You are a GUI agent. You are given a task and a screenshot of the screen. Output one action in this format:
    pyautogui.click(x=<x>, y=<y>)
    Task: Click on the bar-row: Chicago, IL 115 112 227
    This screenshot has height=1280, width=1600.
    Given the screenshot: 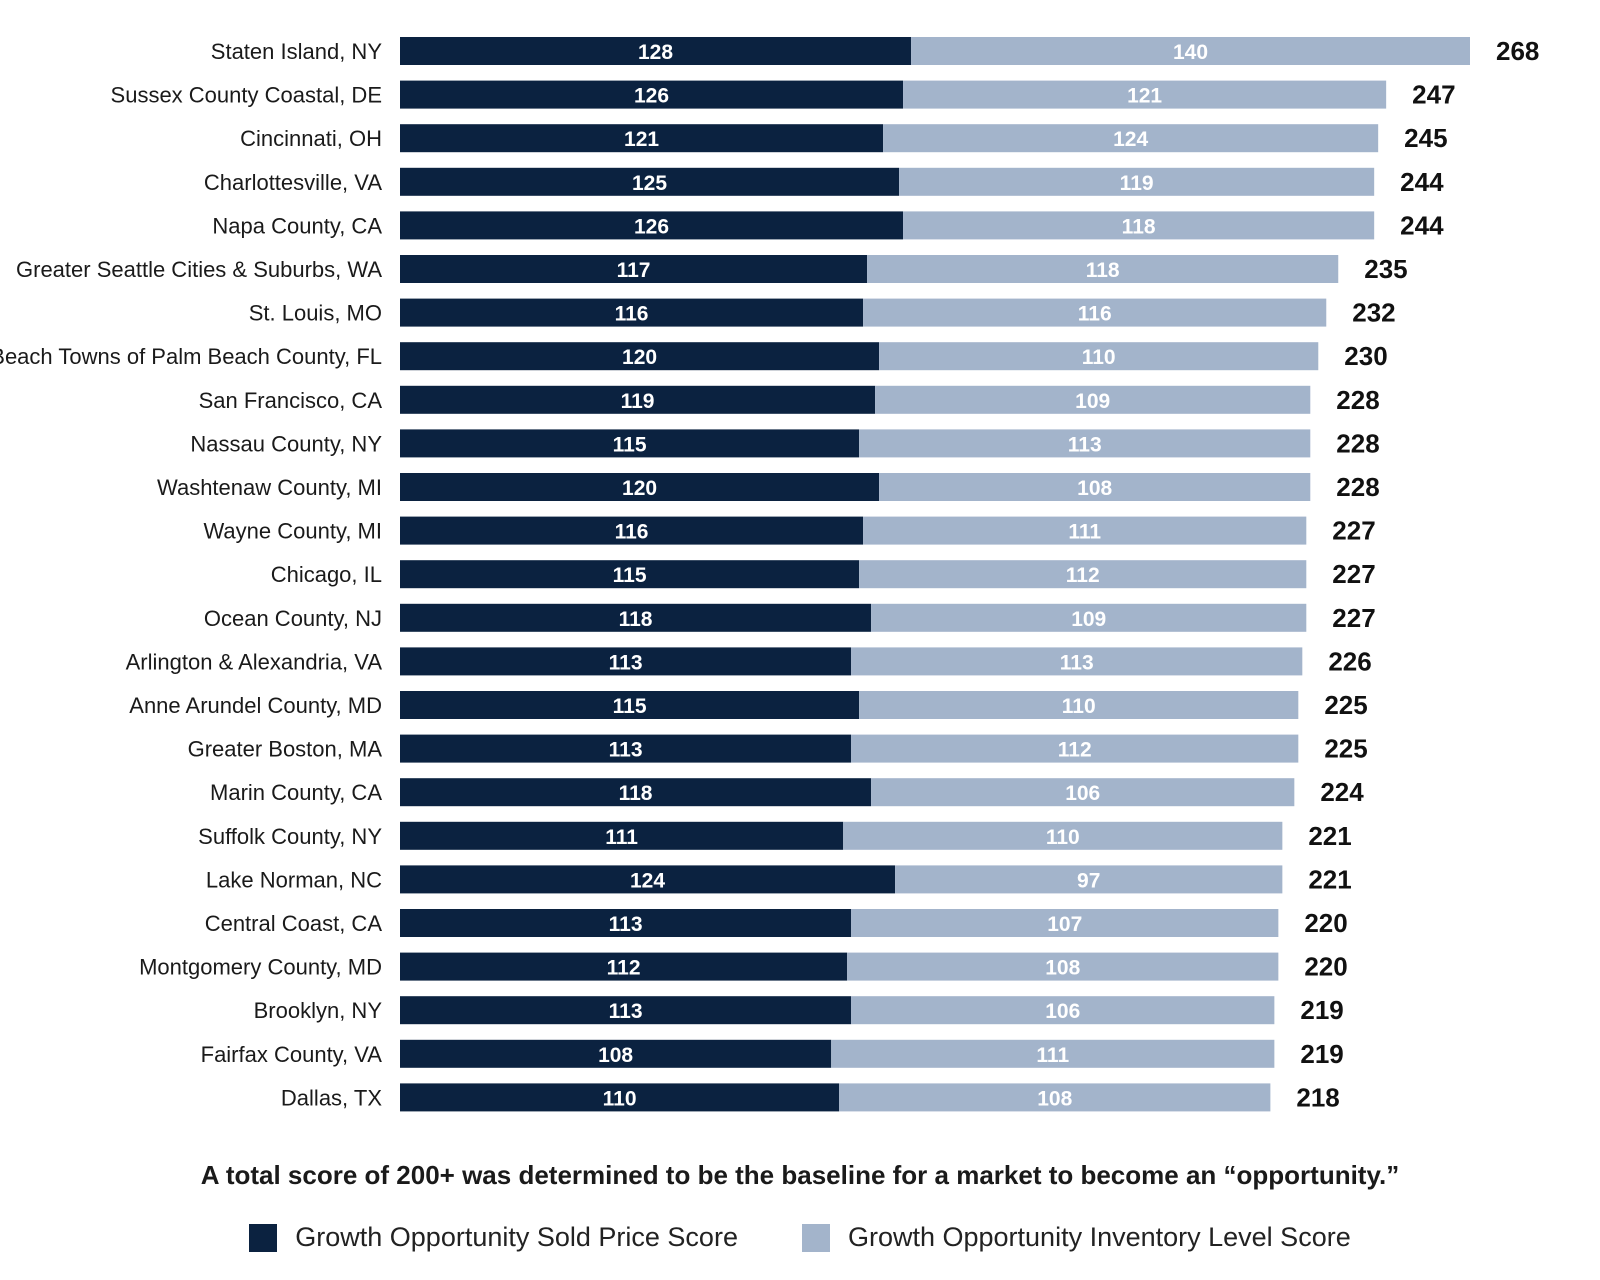 What is the action you would take?
    pyautogui.click(x=823, y=574)
    